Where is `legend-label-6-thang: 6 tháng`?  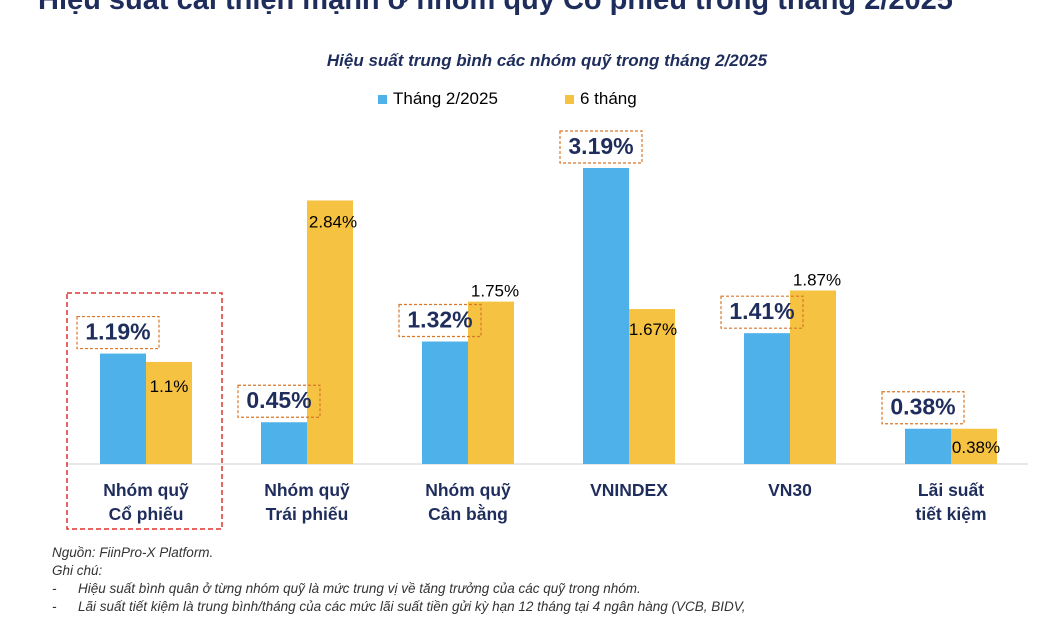 legend-label-6-thang: 6 tháng is located at coordinates (608, 98).